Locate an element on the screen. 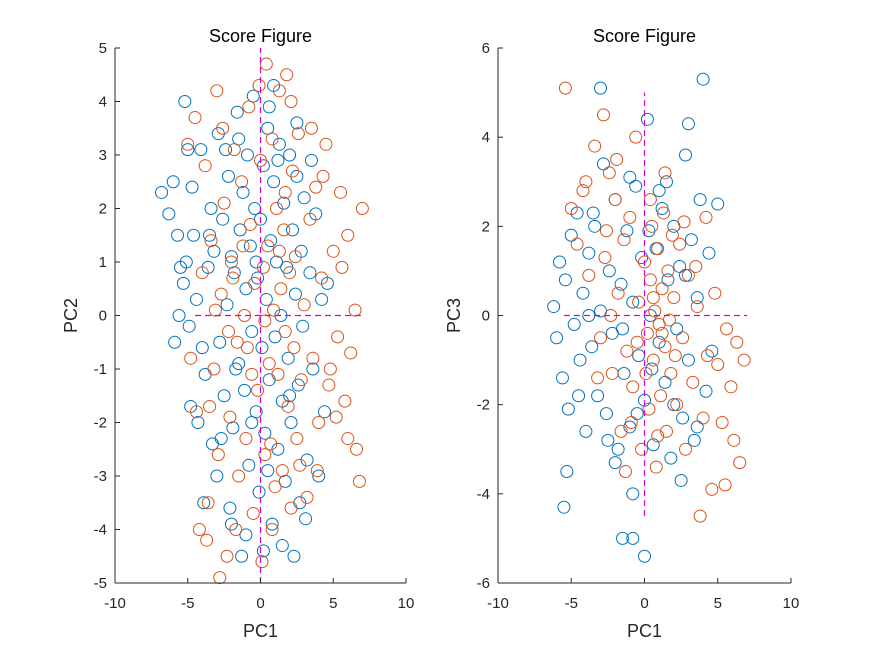 The image size is (875, 656). y-axis-label: PC3 is located at coordinates (454, 315).